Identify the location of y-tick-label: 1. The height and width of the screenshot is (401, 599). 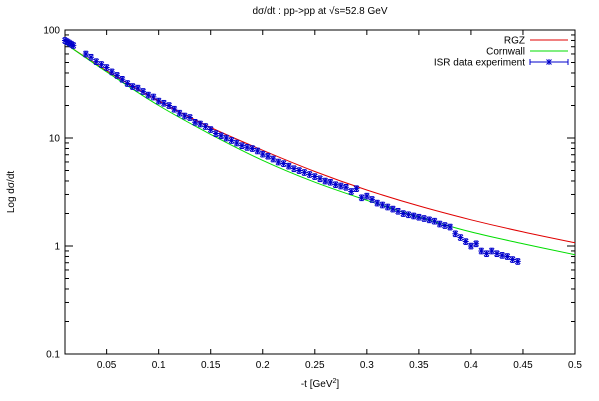
(57, 247).